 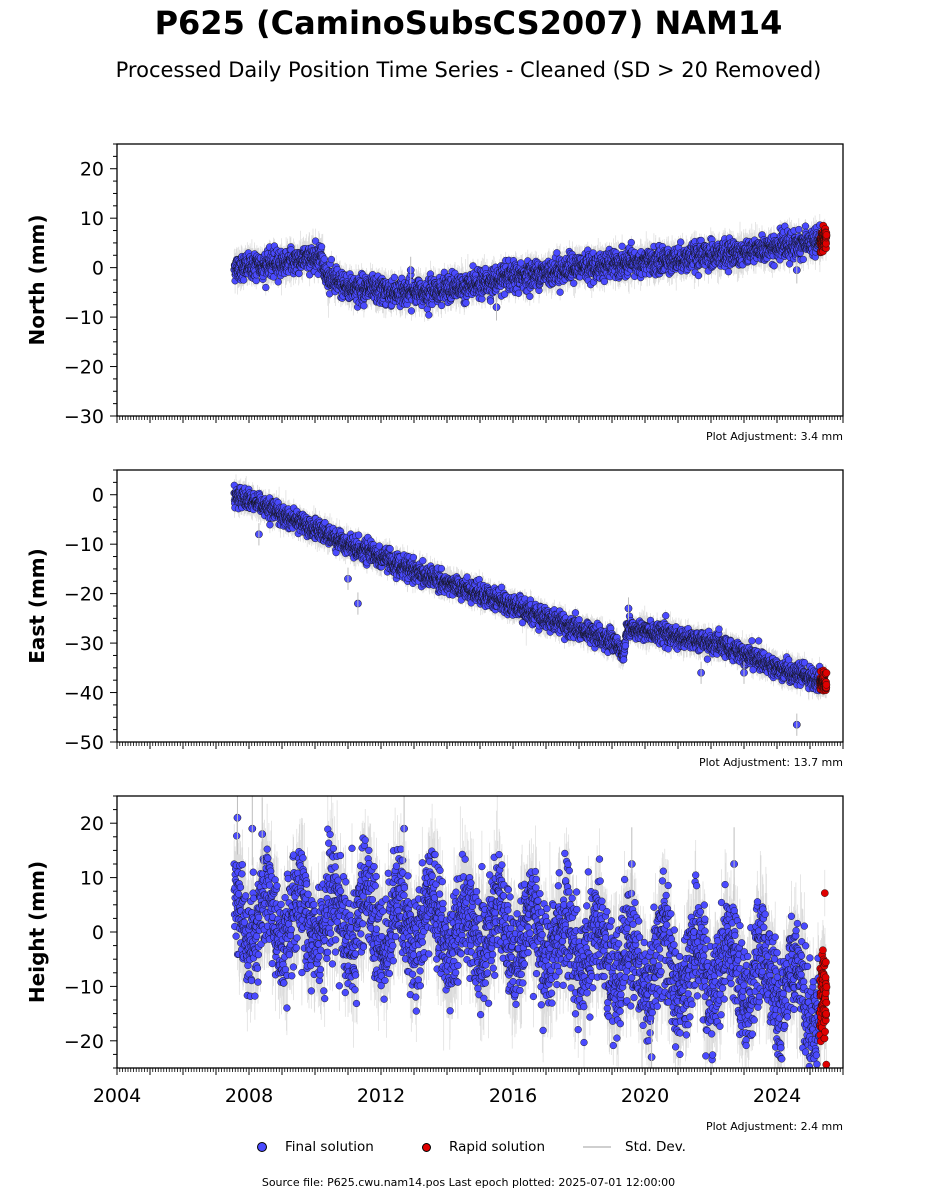 I want to click on std-dev-bars, so click(x=530, y=587).